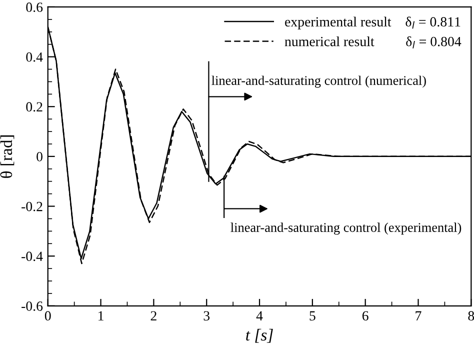 This screenshot has height=348, width=474. Describe the element at coordinates (32, 306) in the screenshot. I see `y-tick-label: -0.6` at that location.